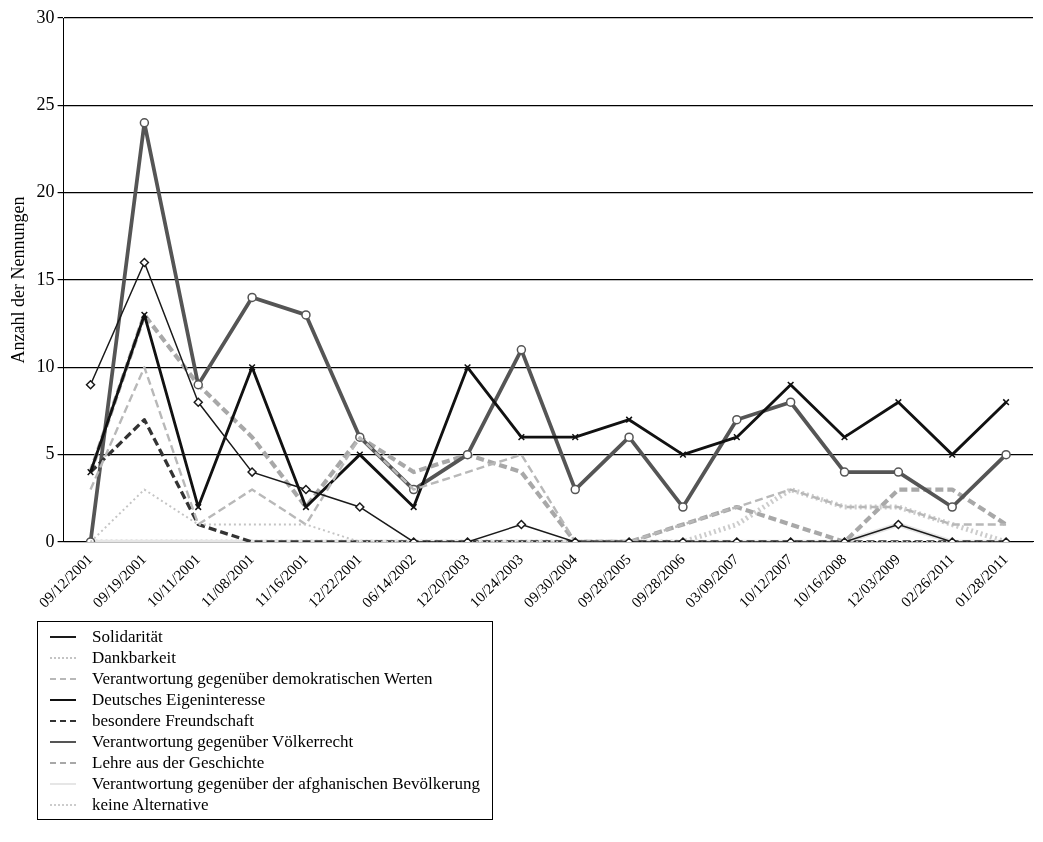 The height and width of the screenshot is (842, 1043). What do you see at coordinates (173, 720) in the screenshot?
I see `legend-label: besondere Freundschaft` at bounding box center [173, 720].